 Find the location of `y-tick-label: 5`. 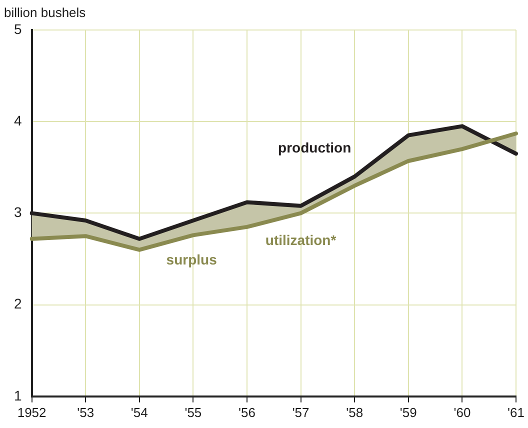

y-tick-label: 5 is located at coordinates (18, 28).